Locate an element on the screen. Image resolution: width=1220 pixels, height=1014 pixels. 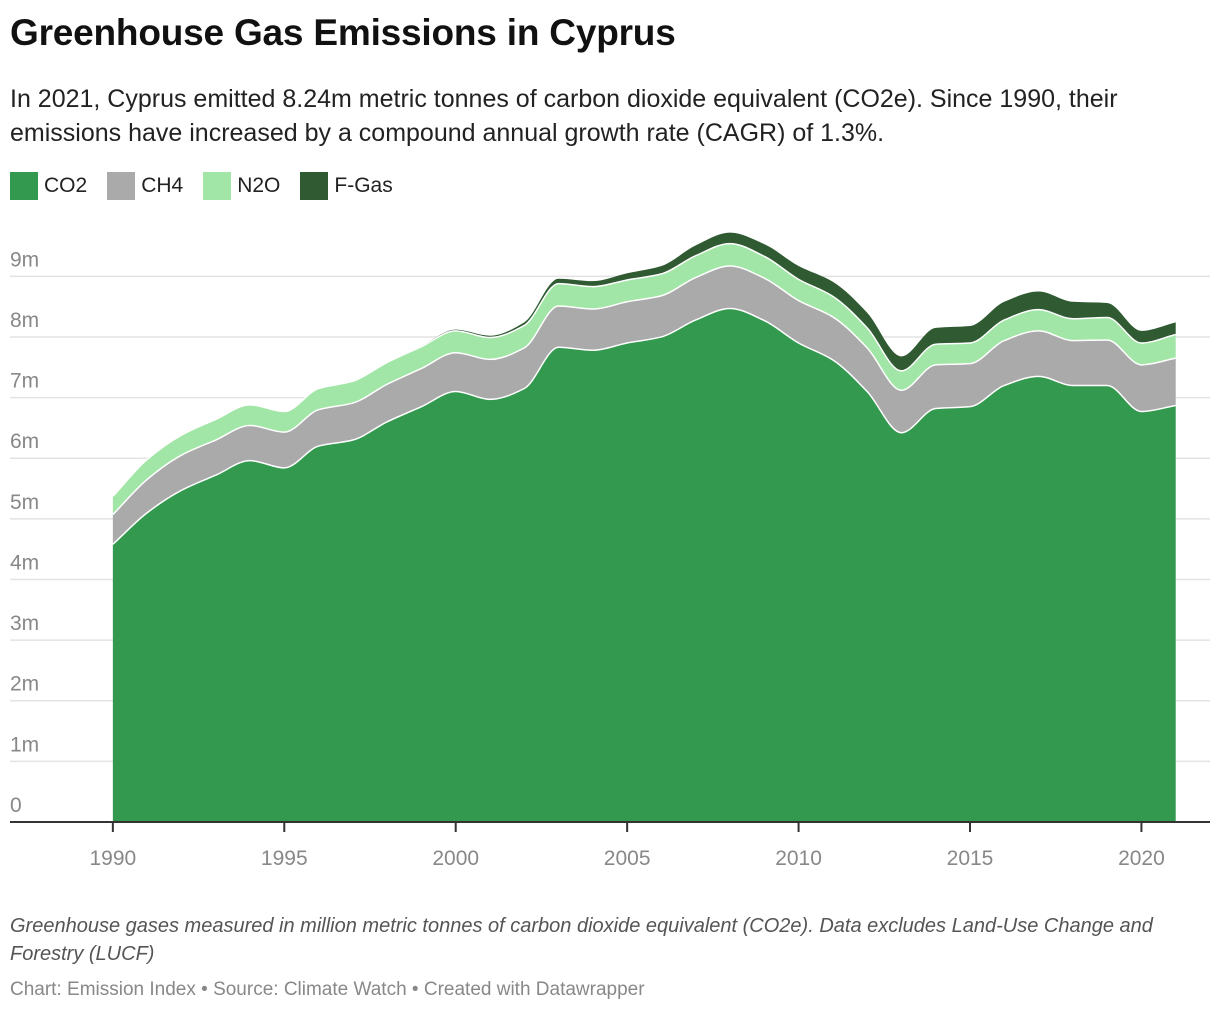
legend-label: F-Gas is located at coordinates (363, 185).